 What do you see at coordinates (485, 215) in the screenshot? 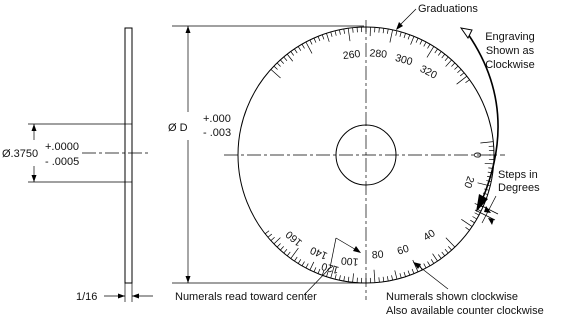
I see `steps-ext-b` at bounding box center [485, 215].